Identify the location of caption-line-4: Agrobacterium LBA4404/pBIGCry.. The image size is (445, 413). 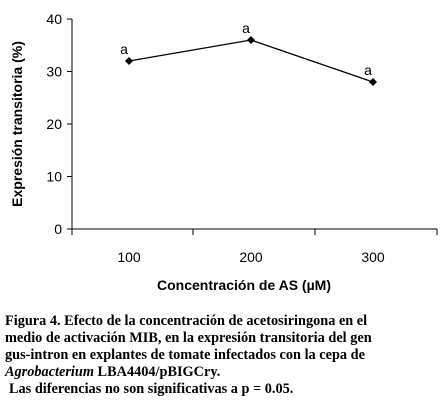
(223, 372).